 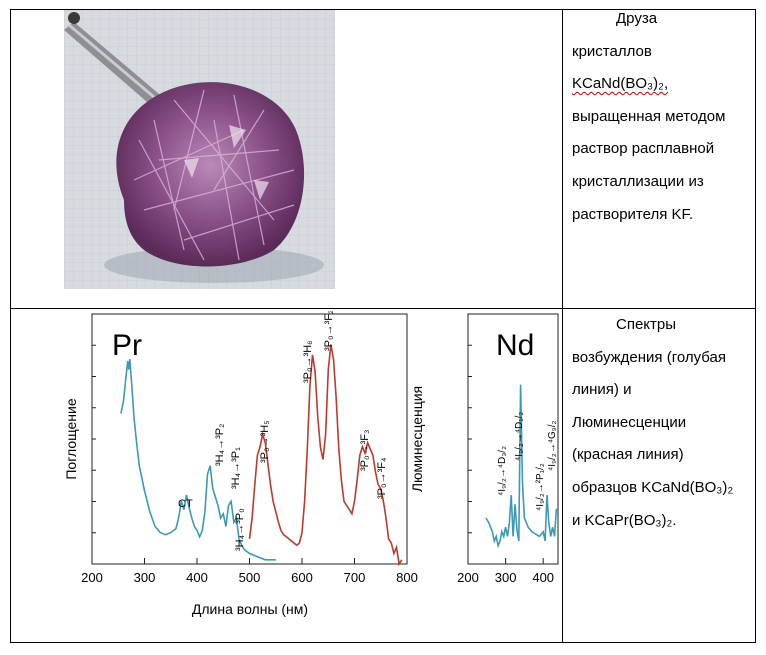 What do you see at coordinates (646, 324) in the screenshot?
I see `row2-line: Спектры` at bounding box center [646, 324].